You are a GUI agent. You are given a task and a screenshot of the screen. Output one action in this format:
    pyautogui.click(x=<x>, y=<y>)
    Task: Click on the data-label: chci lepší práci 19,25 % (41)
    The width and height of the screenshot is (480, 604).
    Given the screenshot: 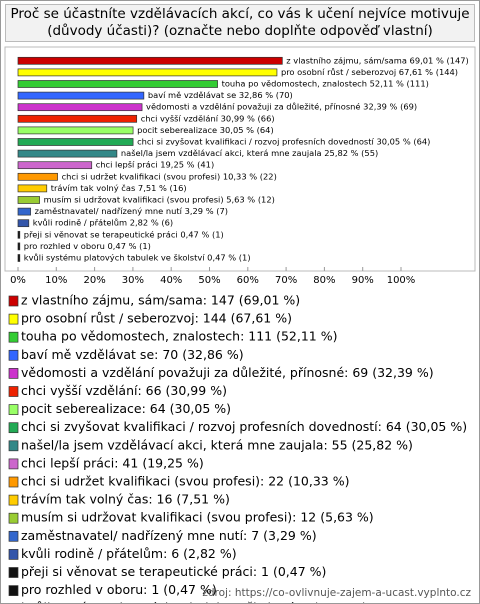 What is the action you would take?
    pyautogui.click(x=155, y=165)
    